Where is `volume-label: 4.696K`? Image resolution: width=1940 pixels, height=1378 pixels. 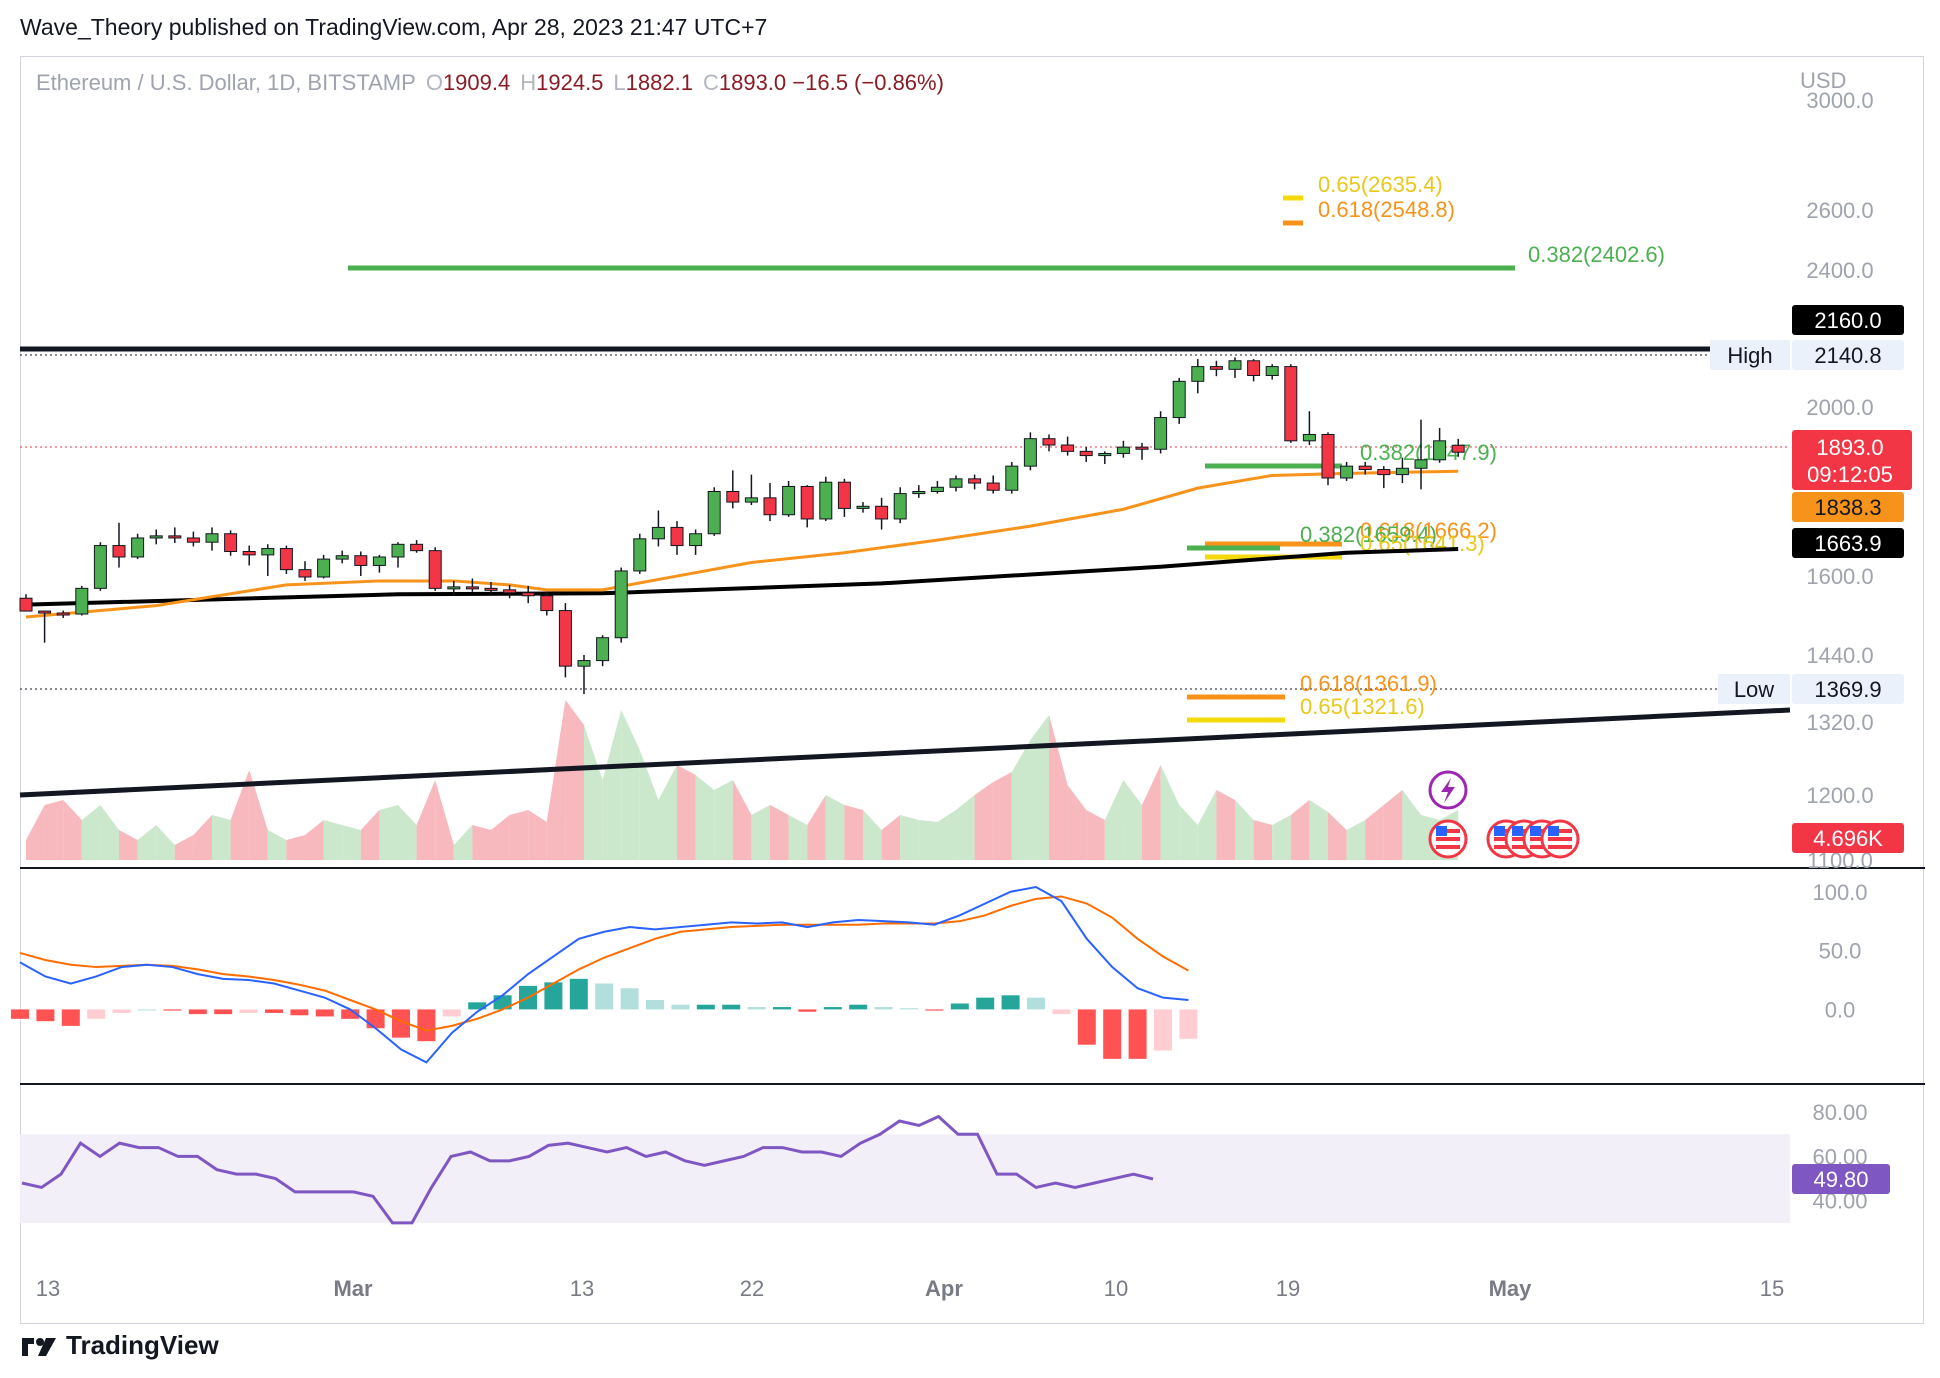 volume-label: 4.696K is located at coordinates (1848, 838).